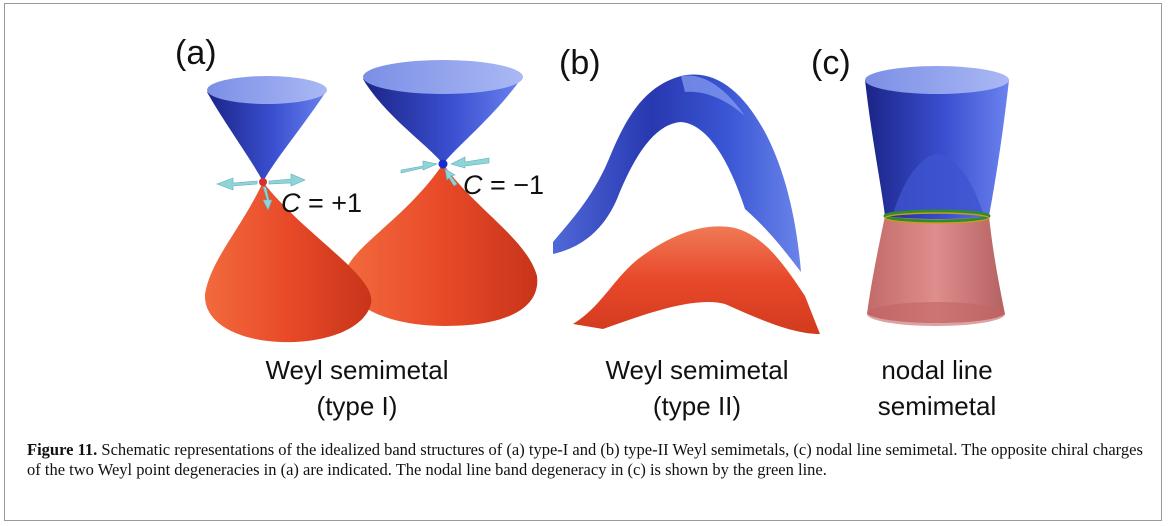  I want to click on valence-cone-nodal-base, so click(936, 314).